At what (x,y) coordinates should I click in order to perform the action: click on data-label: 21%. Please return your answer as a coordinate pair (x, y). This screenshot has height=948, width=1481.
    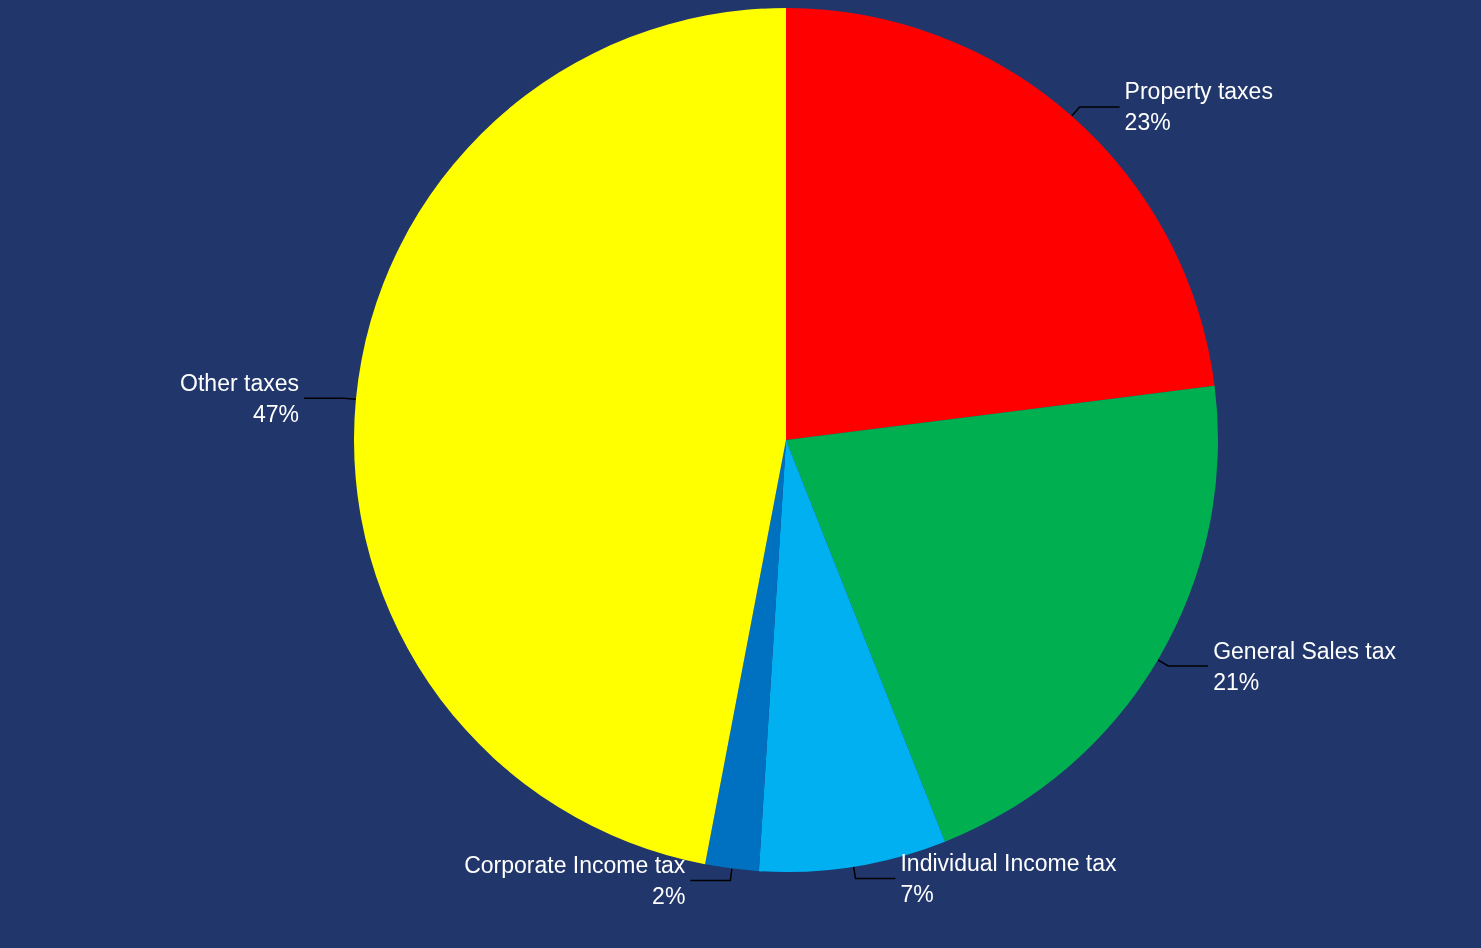
    Looking at the image, I should click on (1236, 681).